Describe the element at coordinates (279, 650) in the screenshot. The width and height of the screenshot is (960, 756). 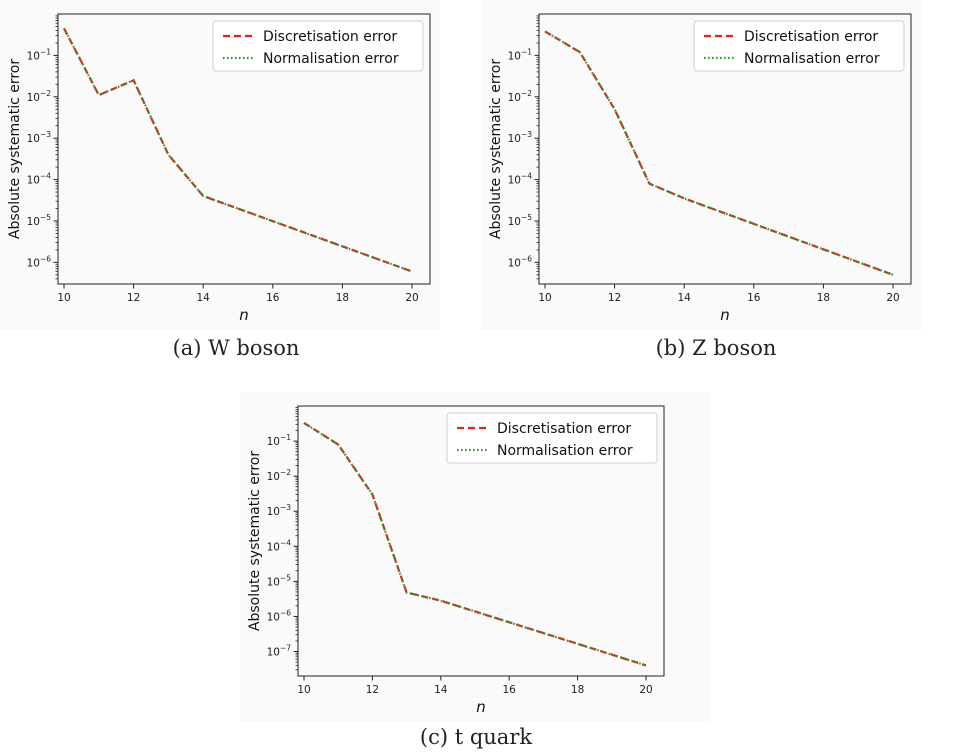
I see `y-tick-label: 10⁻⁷` at that location.